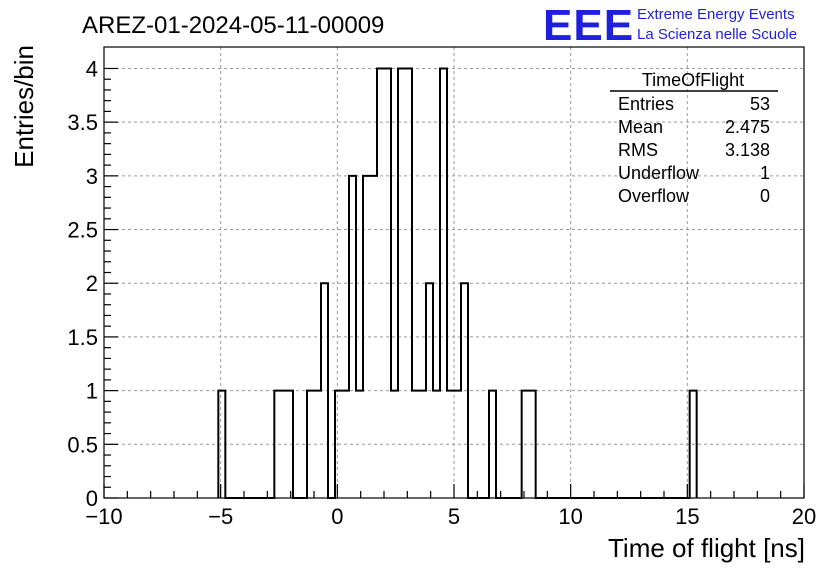 Image resolution: width=836 pixels, height=572 pixels. I want to click on y-tick-label: 0, so click(92, 498).